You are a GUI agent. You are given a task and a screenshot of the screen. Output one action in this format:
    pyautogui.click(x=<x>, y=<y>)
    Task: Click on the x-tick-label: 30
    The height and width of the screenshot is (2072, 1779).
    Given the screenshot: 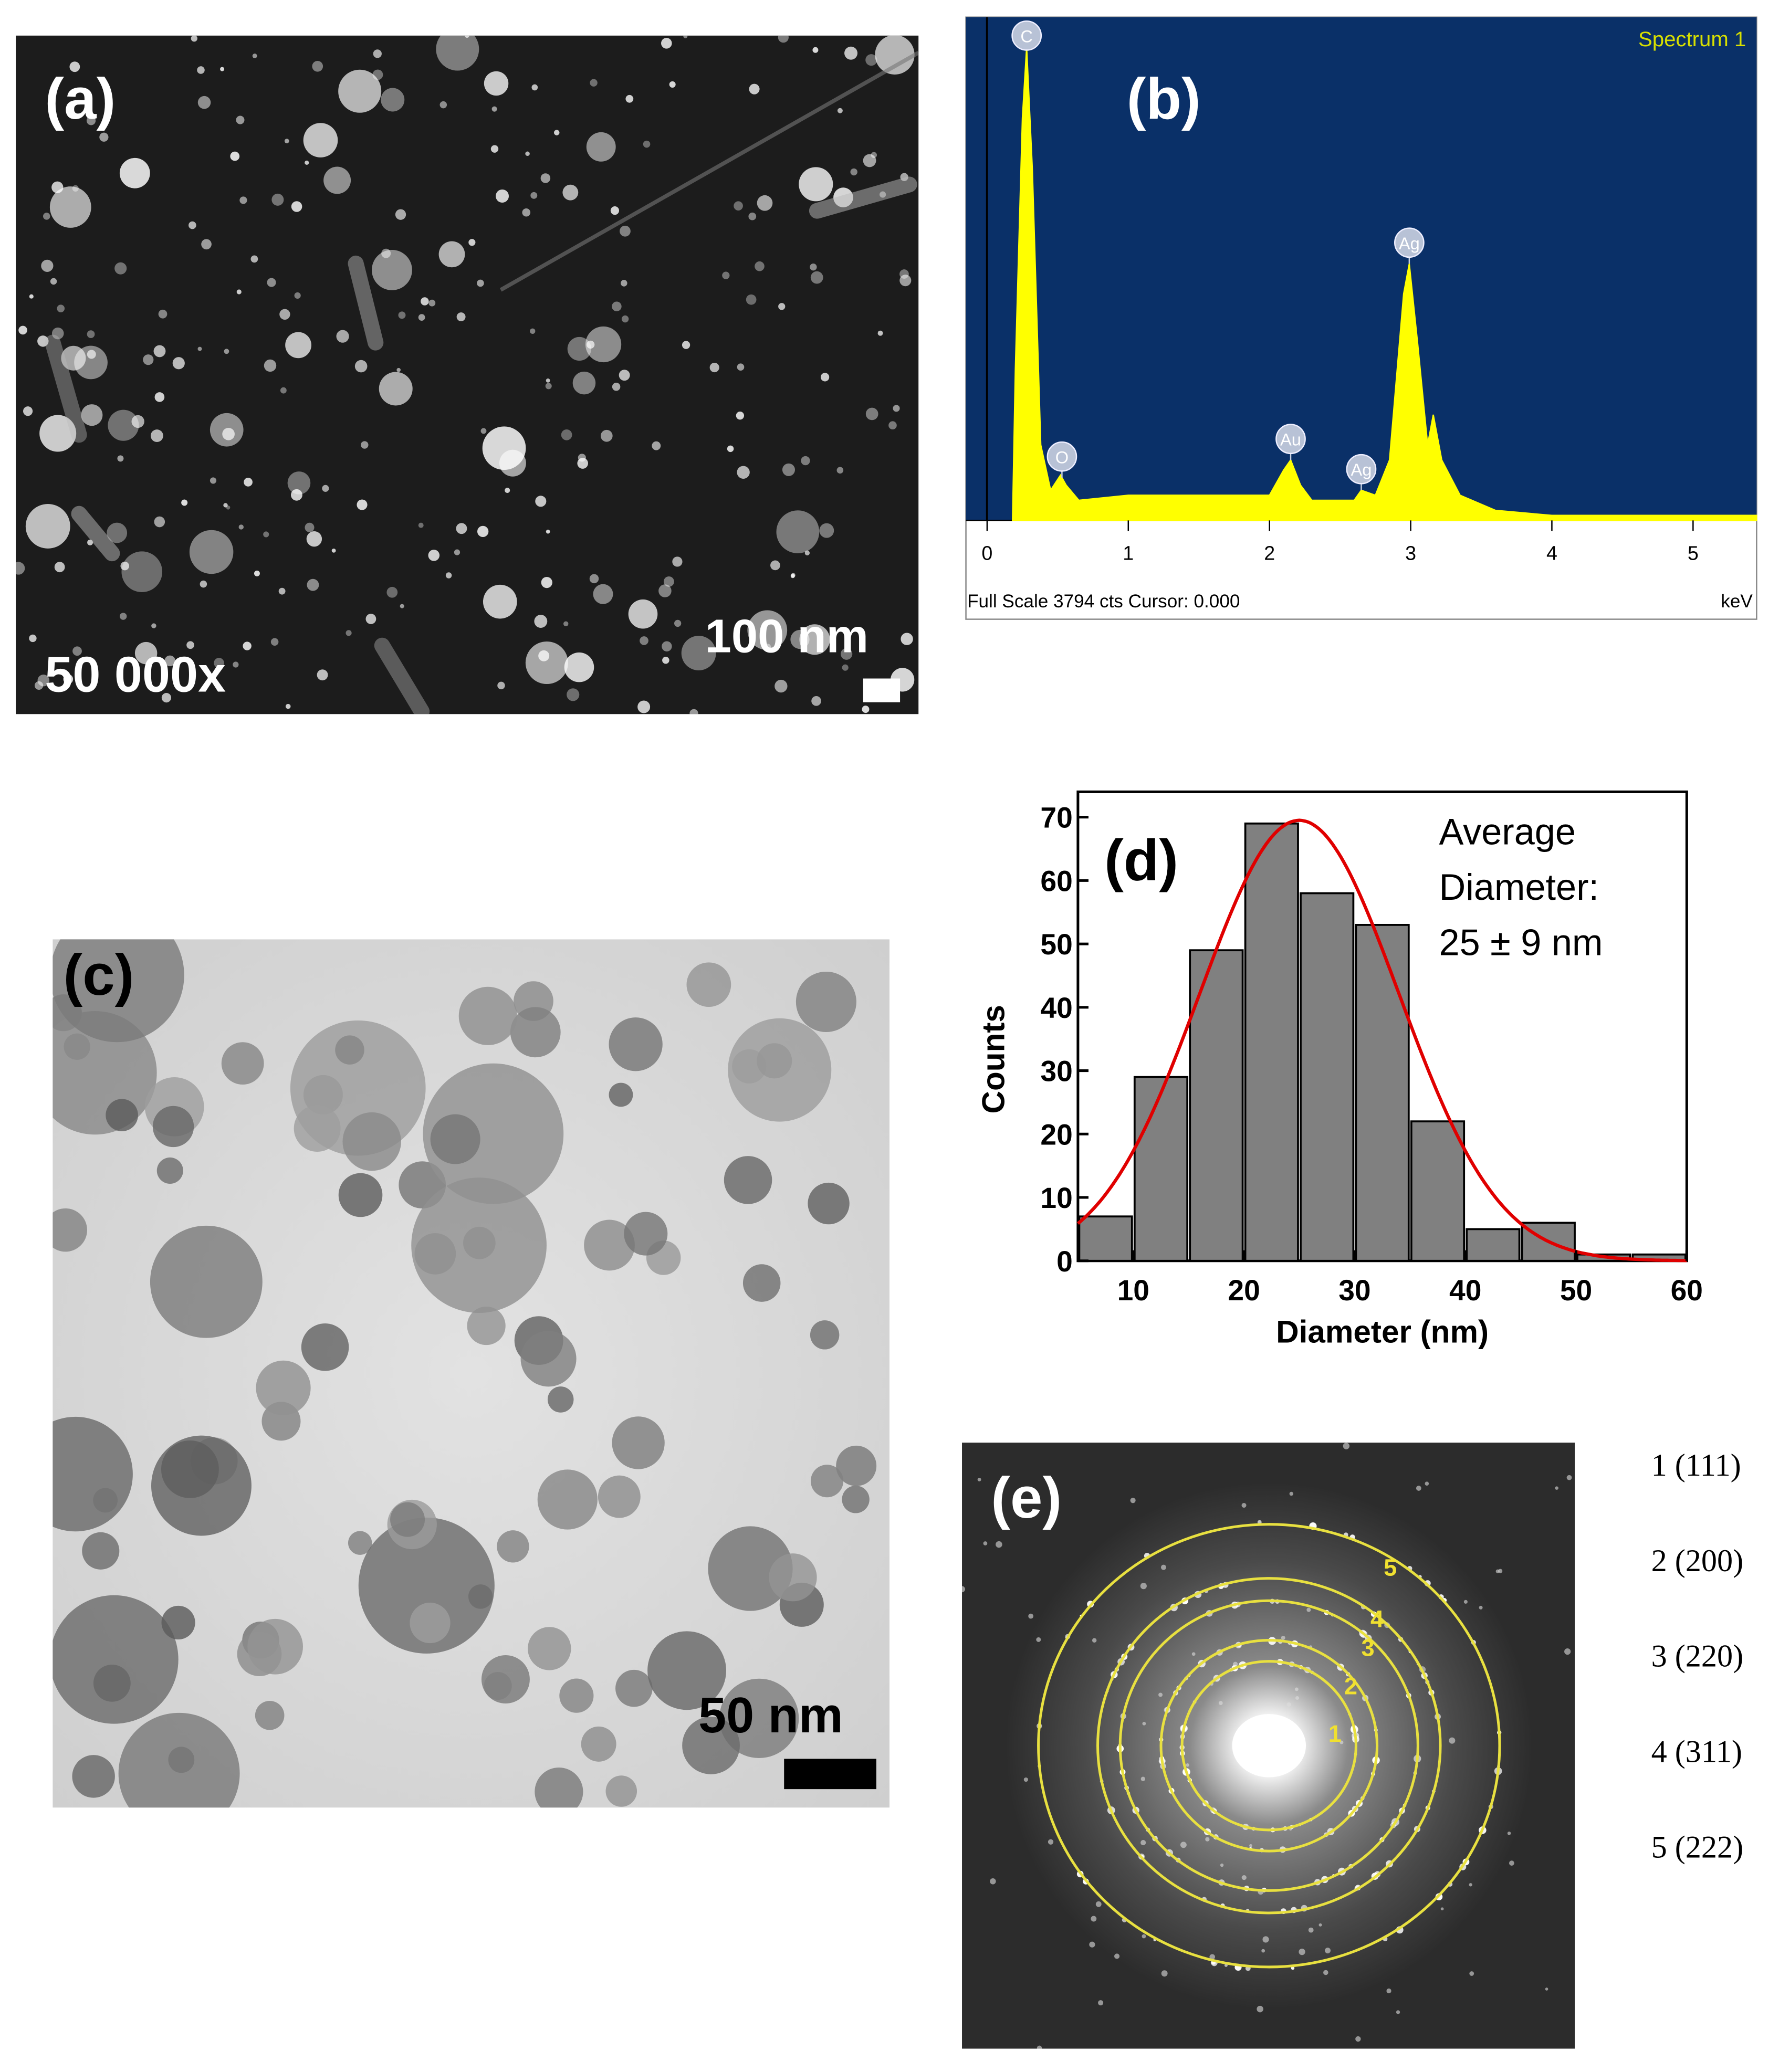 What is the action you would take?
    pyautogui.click(x=1354, y=1290)
    